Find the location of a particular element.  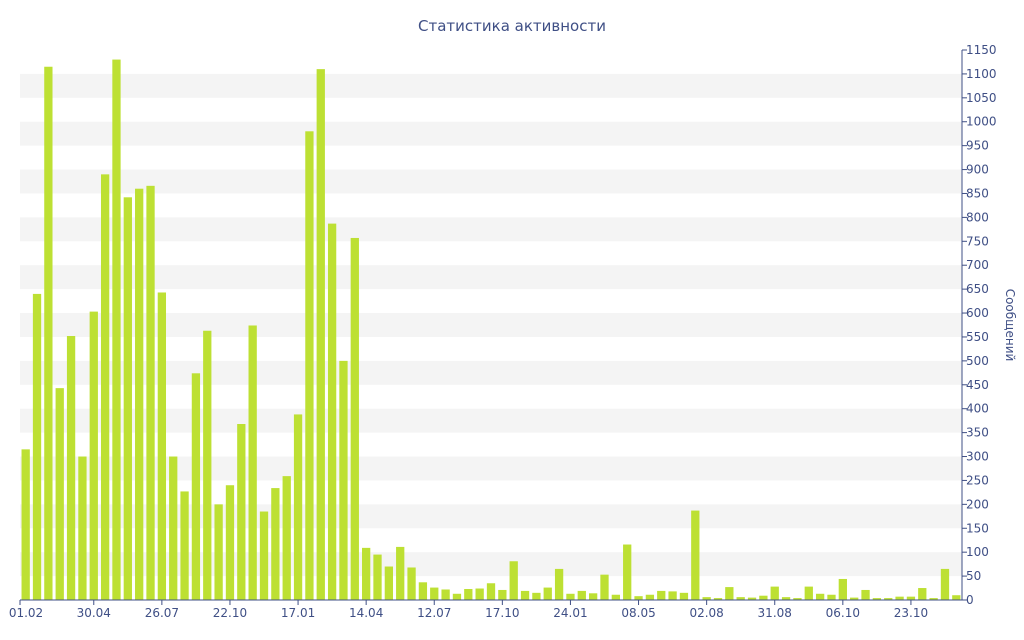

y-tick-label: 500 is located at coordinates (977, 361).